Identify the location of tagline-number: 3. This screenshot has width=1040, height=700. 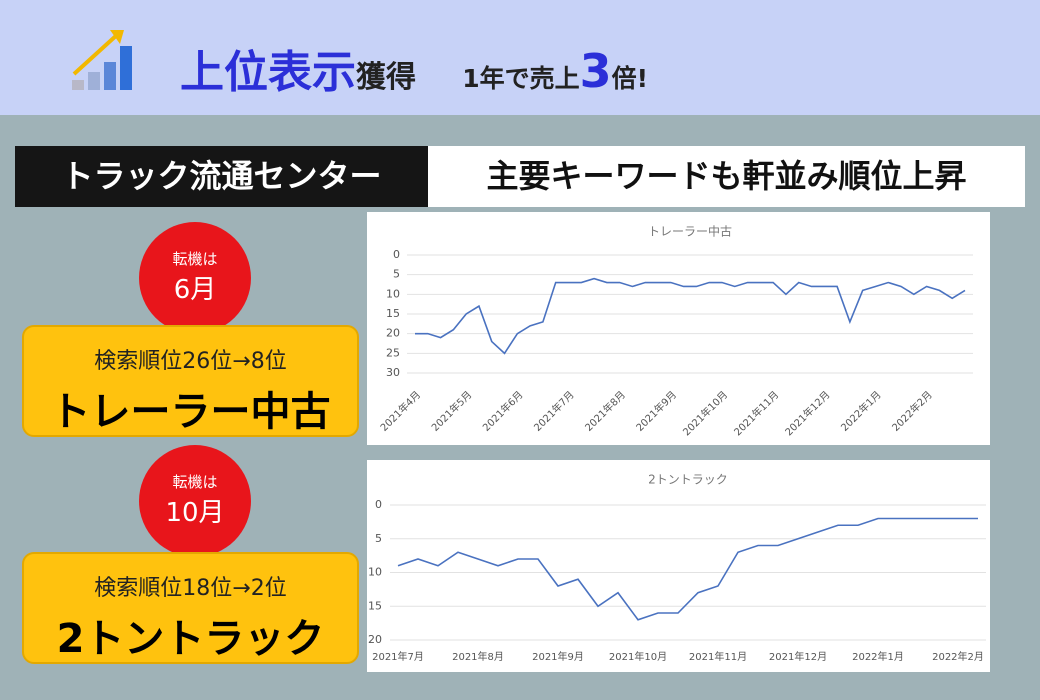
(595, 71).